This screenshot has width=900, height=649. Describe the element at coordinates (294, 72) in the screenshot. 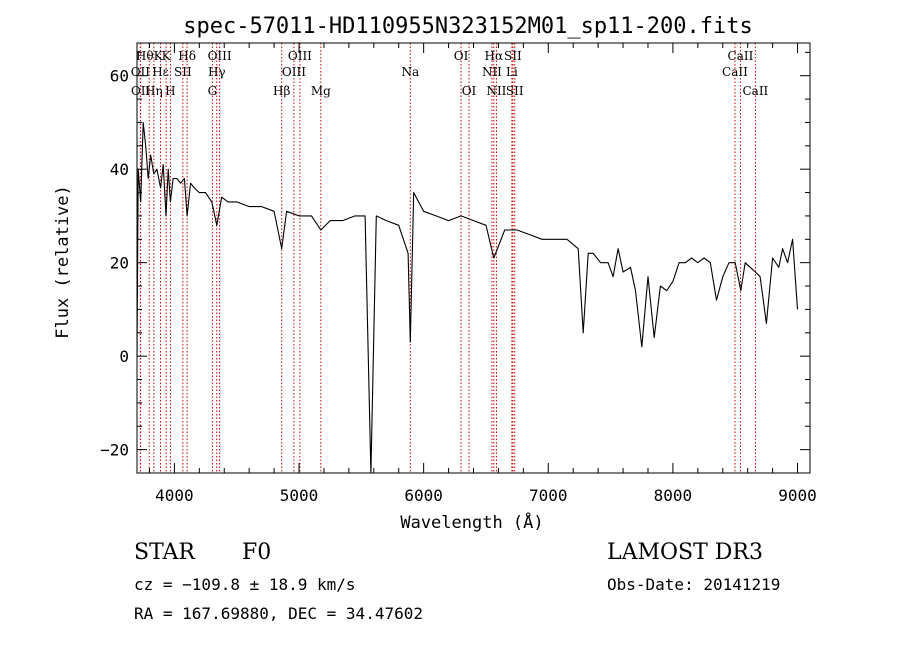

I see `line-label-14: OIII` at that location.